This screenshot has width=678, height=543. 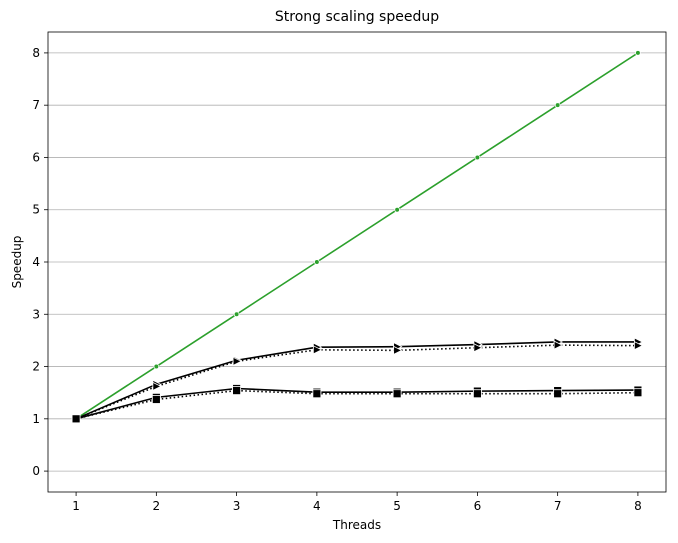 What do you see at coordinates (36, 262) in the screenshot?
I see `y-tick-label: 4` at bounding box center [36, 262].